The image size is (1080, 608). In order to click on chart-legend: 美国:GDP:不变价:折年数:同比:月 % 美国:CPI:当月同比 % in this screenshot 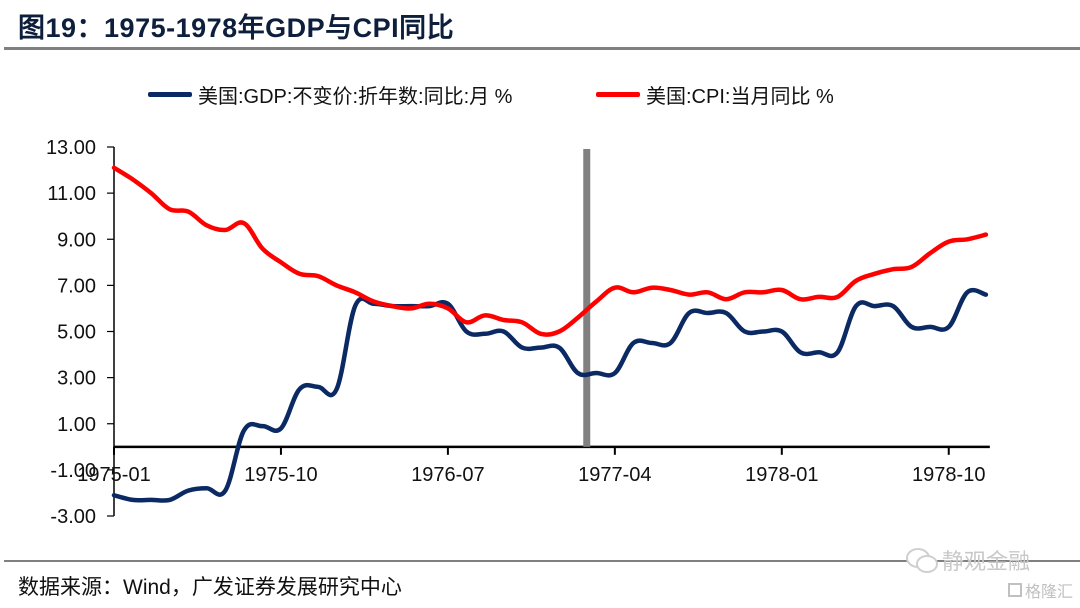, I will do `click(540, 95)`.